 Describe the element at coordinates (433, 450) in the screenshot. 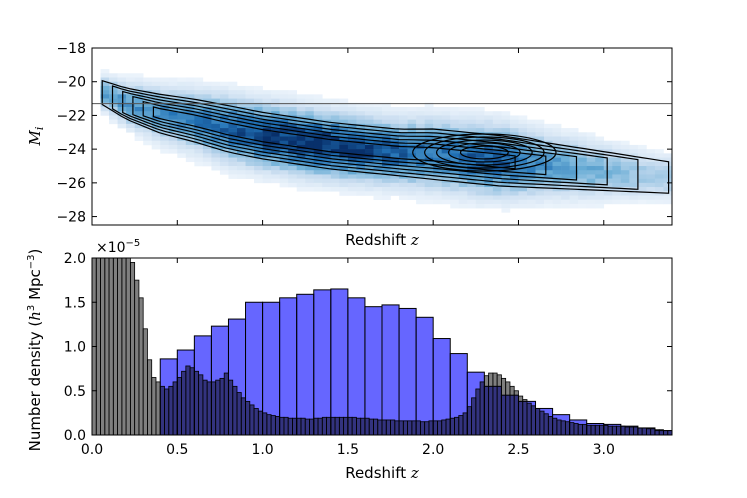

I see `bottom-x-tick-label: 2.0` at that location.